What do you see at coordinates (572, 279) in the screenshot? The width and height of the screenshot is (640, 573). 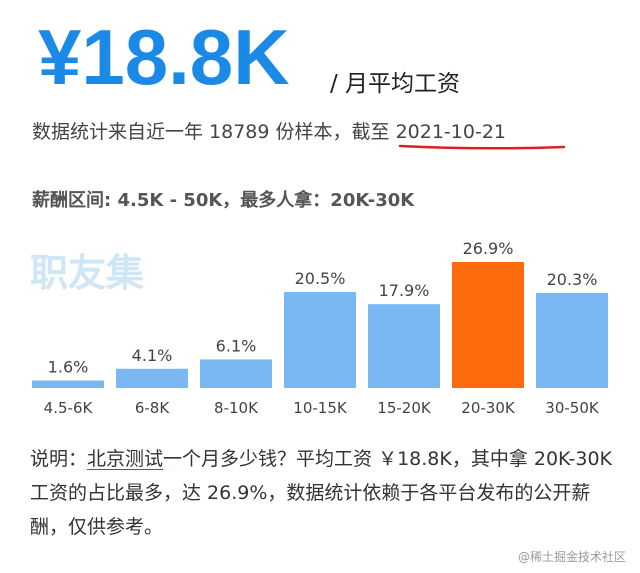 I see `value-label-30-50K: 20.3%` at bounding box center [572, 279].